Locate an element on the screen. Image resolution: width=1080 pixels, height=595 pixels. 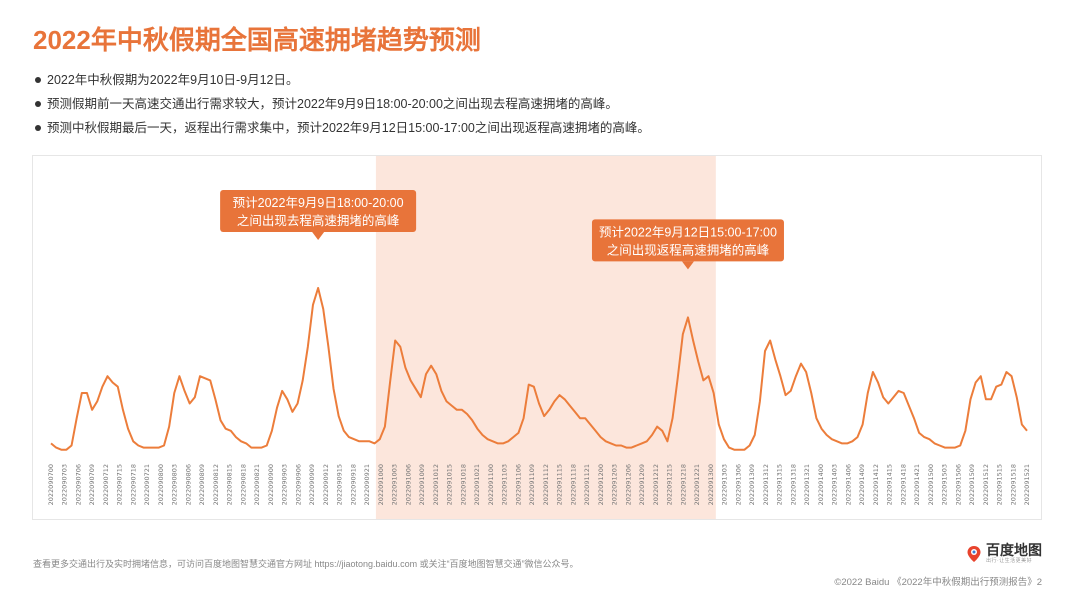
x-tick-label: 2022091415 is located at coordinates (890, 484).